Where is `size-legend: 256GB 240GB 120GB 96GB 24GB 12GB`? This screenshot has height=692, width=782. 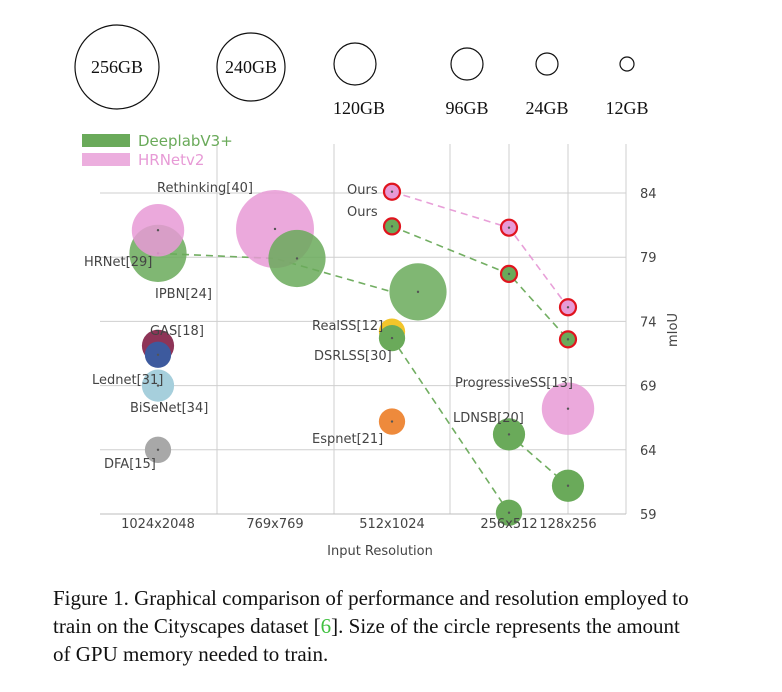 size-legend: 256GB 240GB 120GB 96GB 24GB 12GB is located at coordinates (361, 71).